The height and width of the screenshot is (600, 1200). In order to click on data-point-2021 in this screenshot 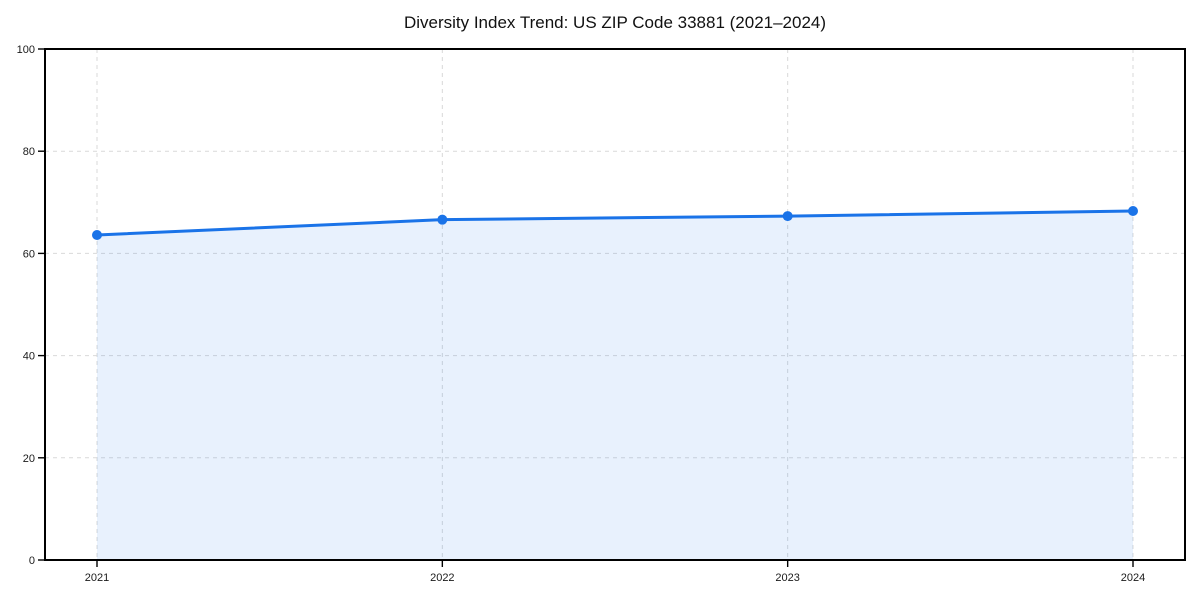, I will do `click(97, 235)`.